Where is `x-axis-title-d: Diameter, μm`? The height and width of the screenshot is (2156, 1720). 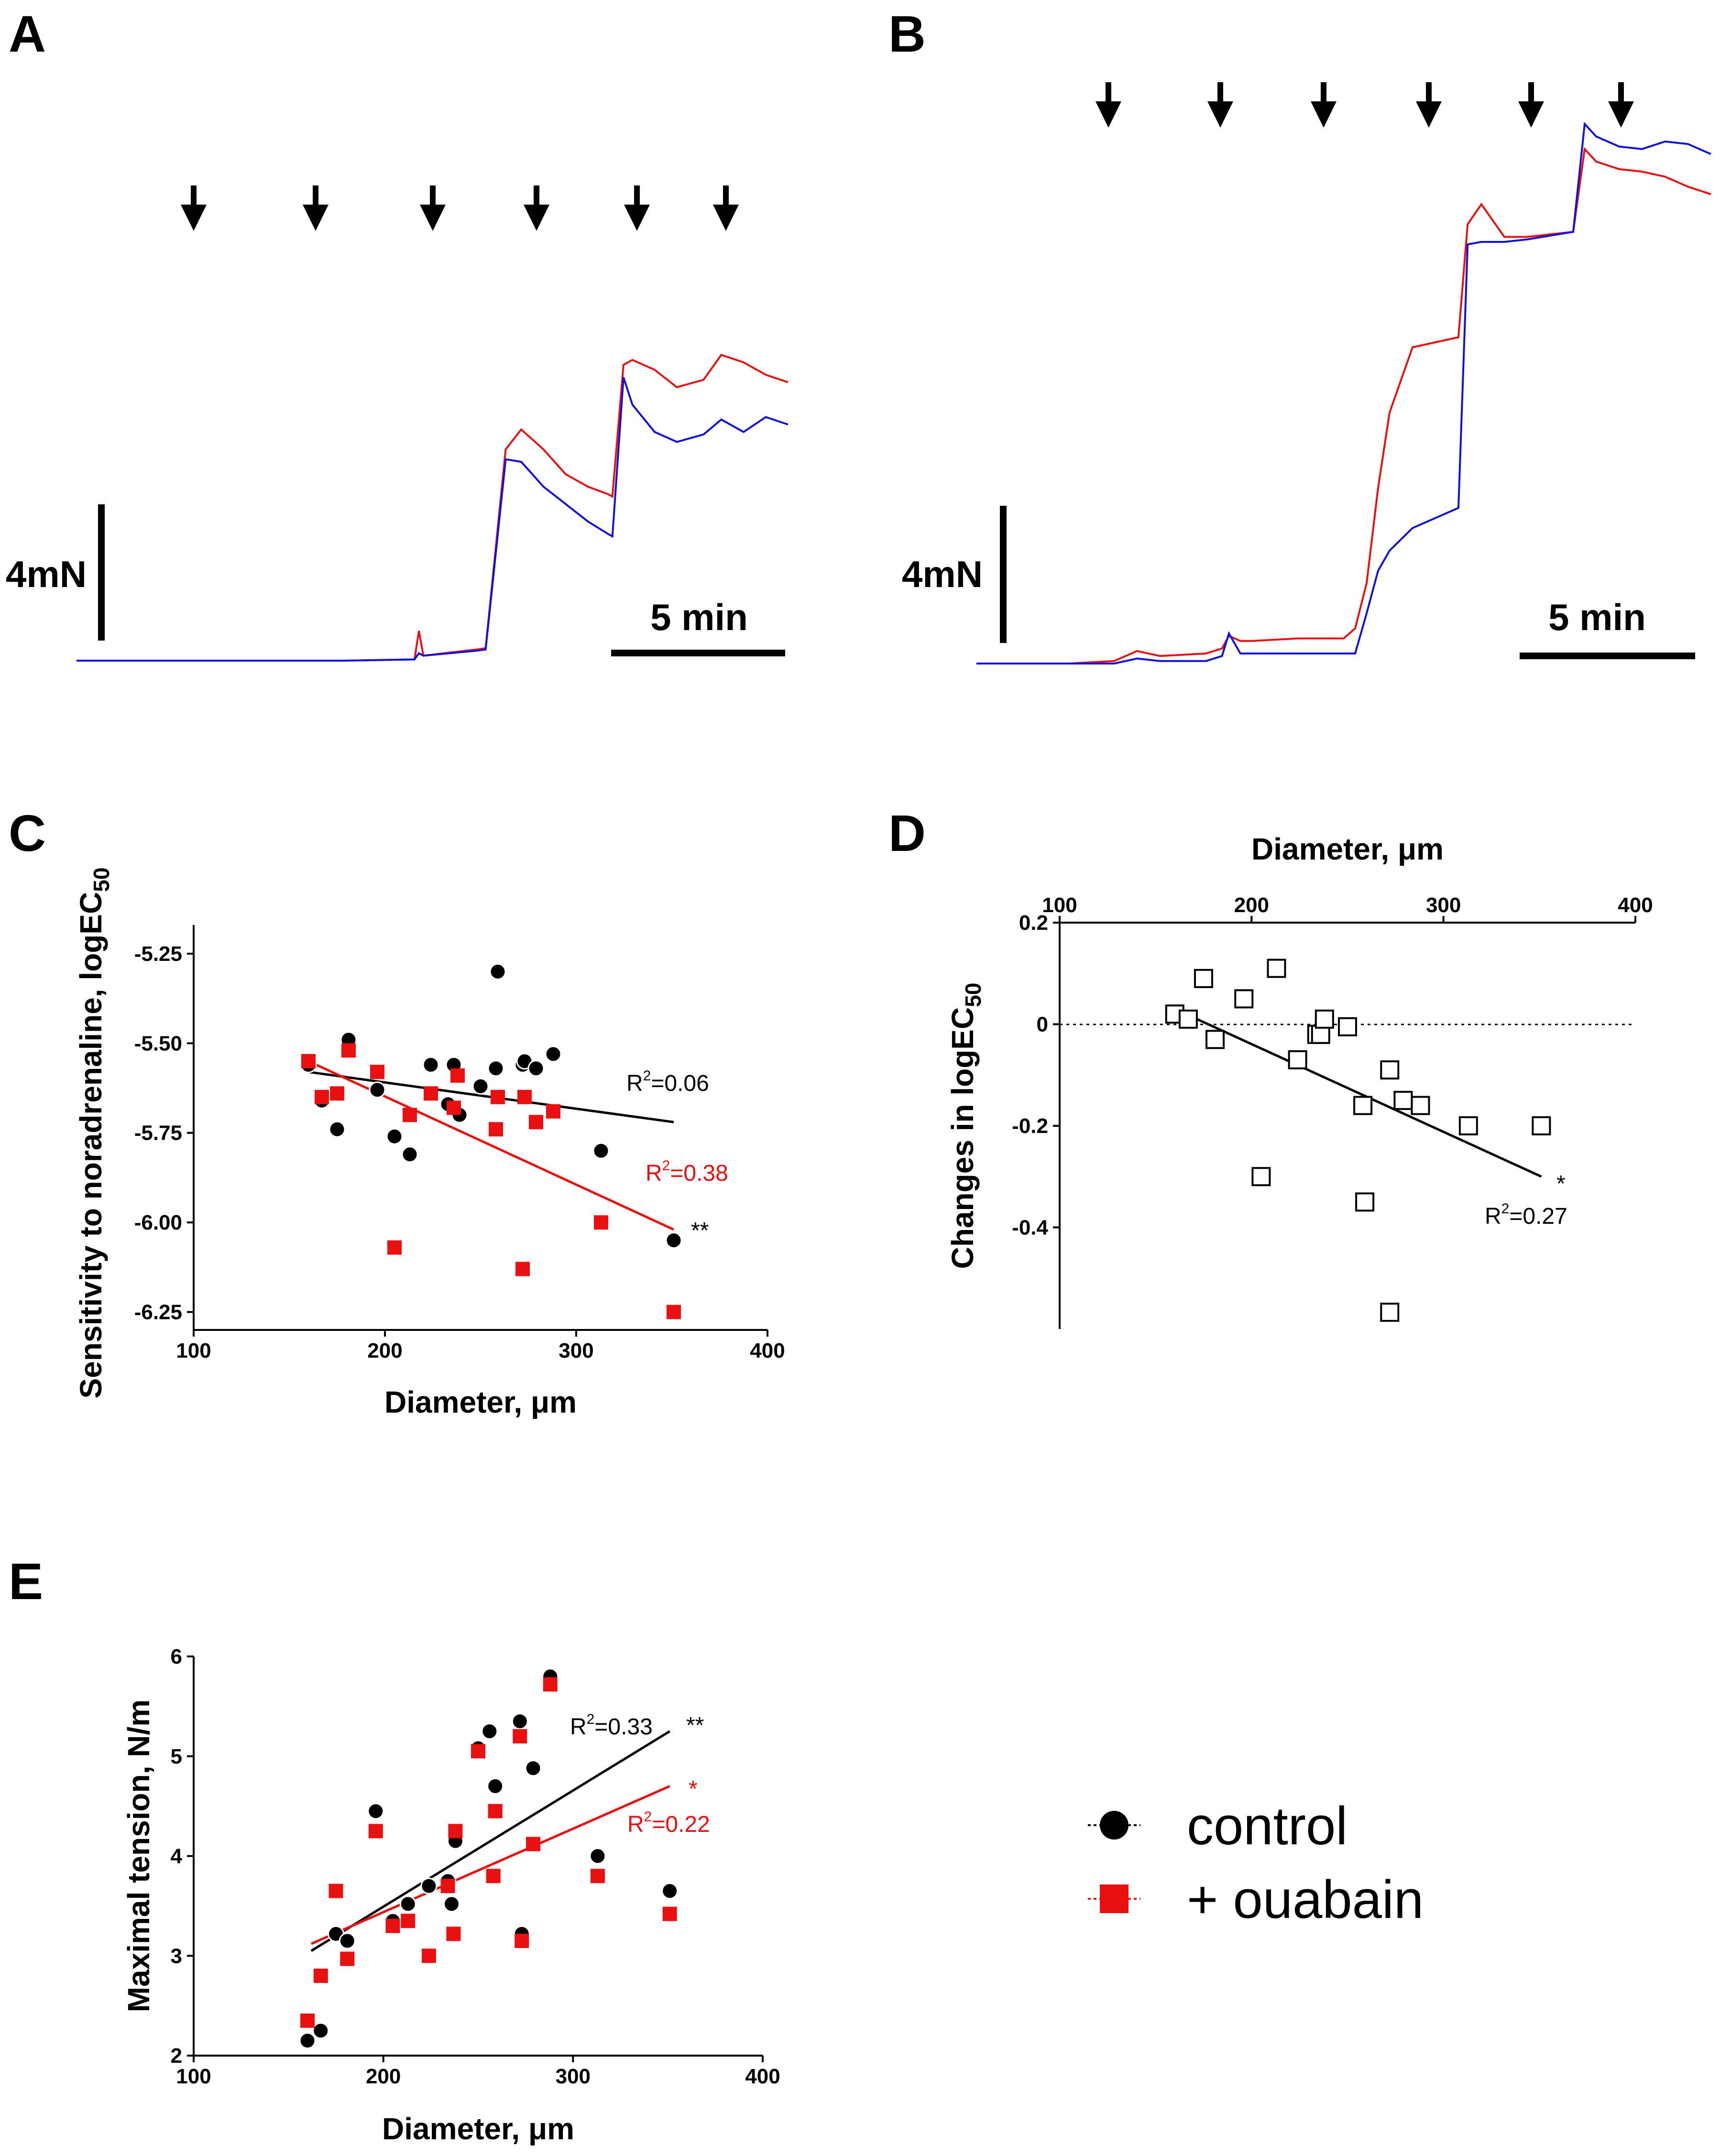
x-axis-title-d: Diameter, μm is located at coordinates (1347, 849).